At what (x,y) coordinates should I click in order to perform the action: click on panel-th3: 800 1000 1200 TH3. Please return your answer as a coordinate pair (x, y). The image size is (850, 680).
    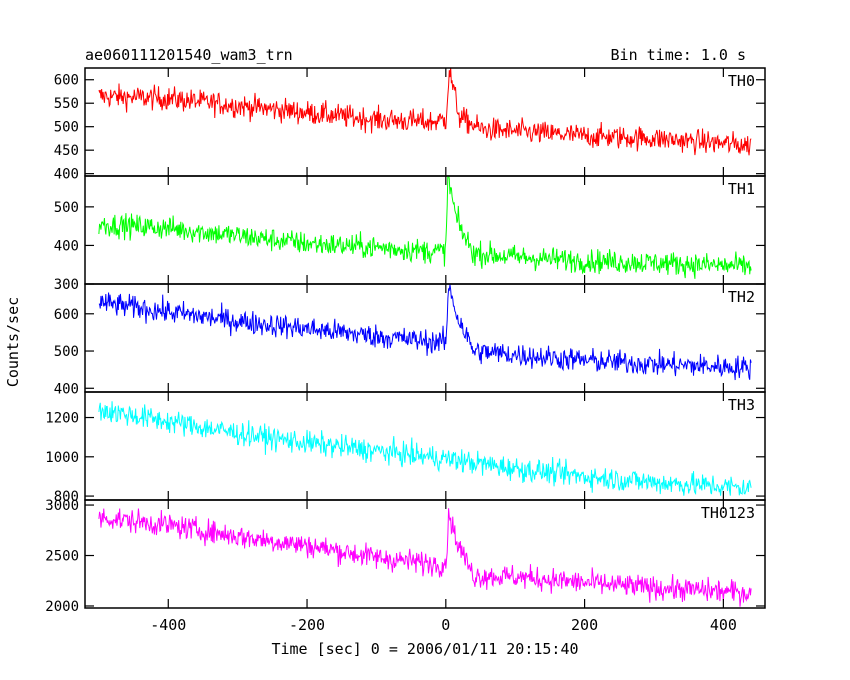
    Looking at the image, I should click on (405, 448).